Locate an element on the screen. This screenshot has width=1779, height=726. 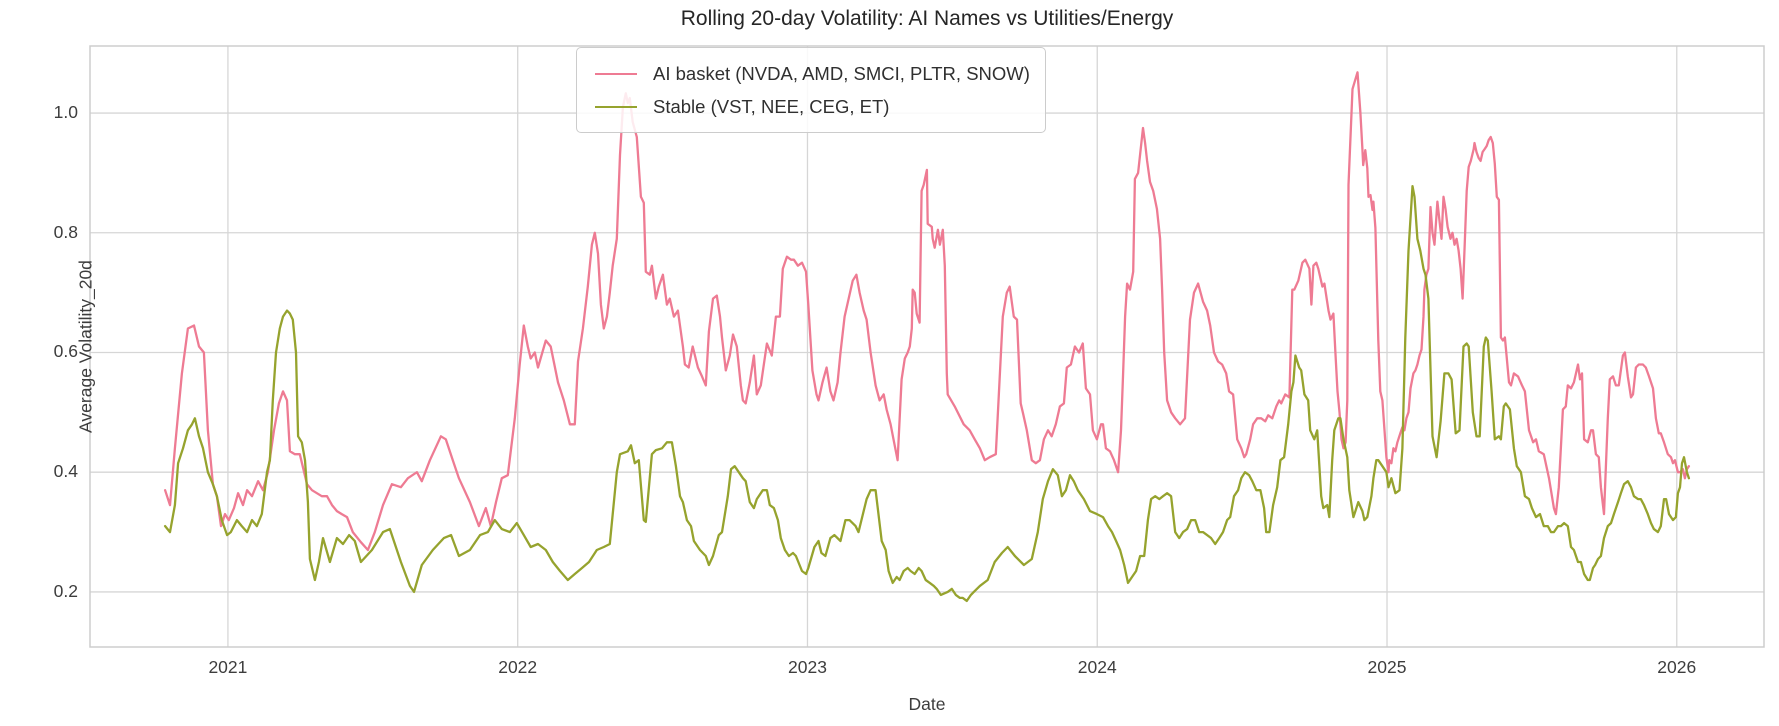
y-tick-label: 0.2 is located at coordinates (65, 590).